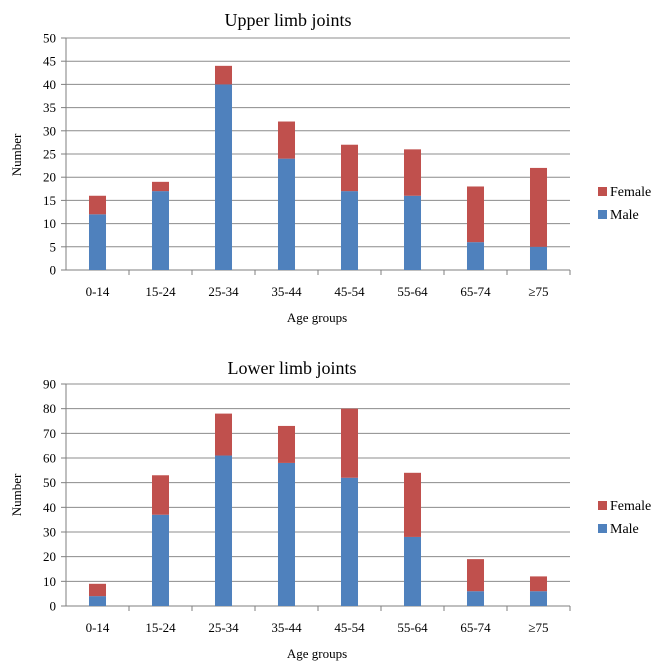  I want to click on y-tick-label: 25, so click(49, 154).